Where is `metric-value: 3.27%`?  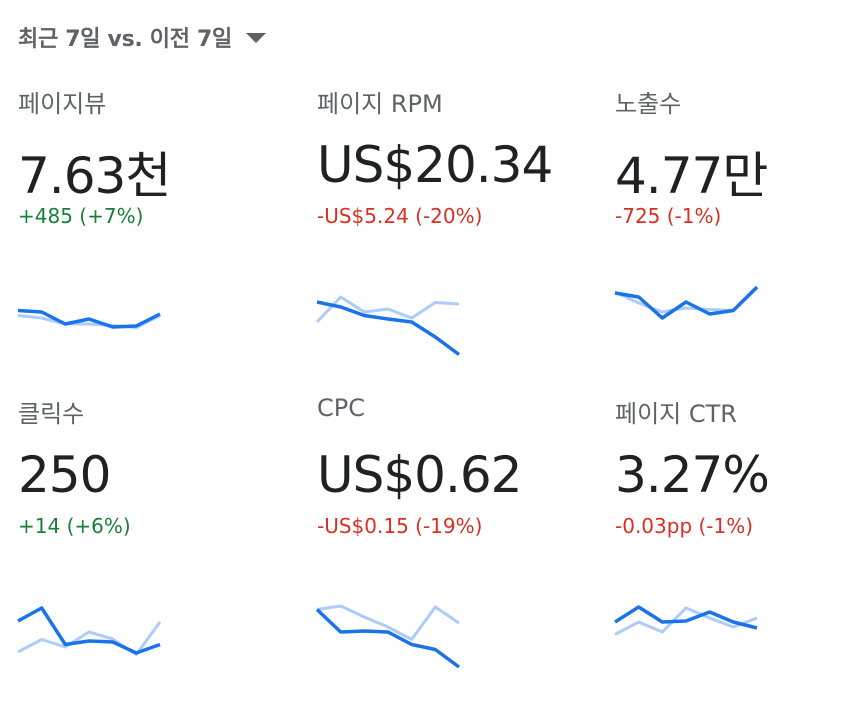 metric-value: 3.27% is located at coordinates (692, 475).